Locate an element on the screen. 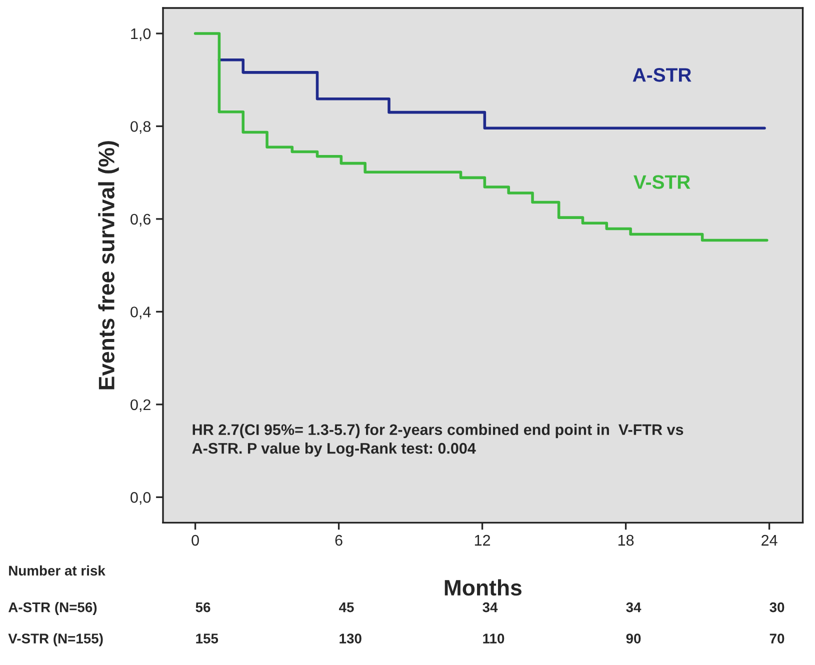 This screenshot has width=815, height=665. text: 45 is located at coordinates (346, 607).